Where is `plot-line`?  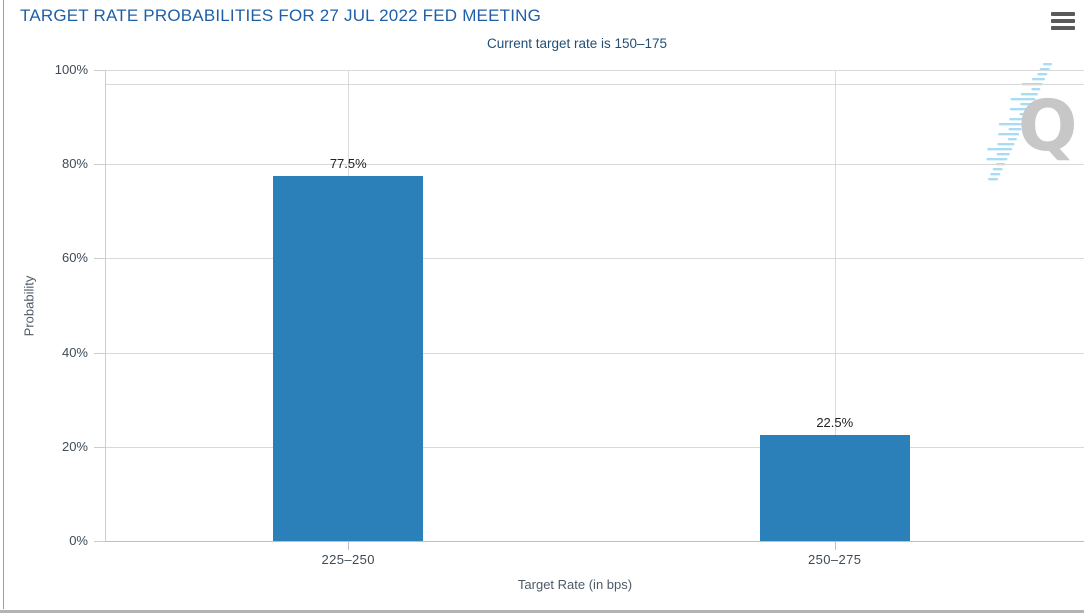 plot-line is located at coordinates (594, 84).